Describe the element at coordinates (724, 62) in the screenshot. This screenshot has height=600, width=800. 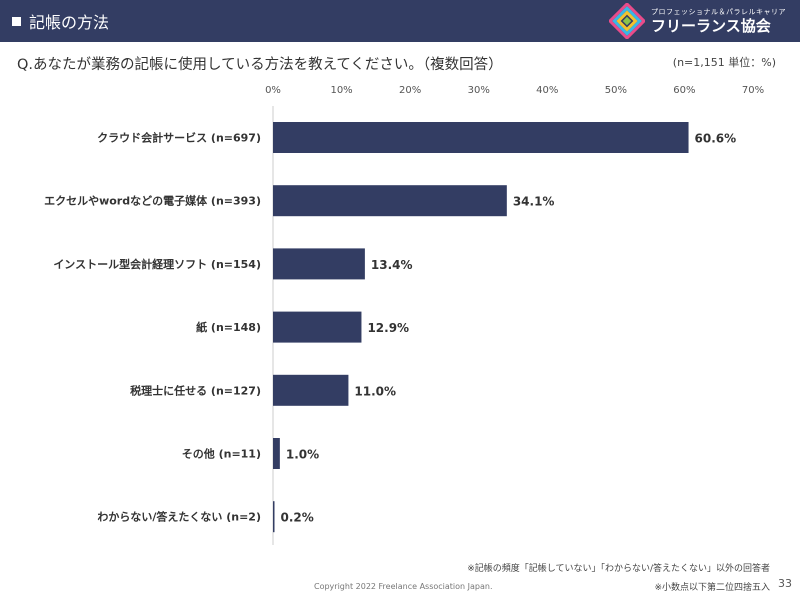
I see `sample-size-note: (n=1,151 単位：%)` at that location.